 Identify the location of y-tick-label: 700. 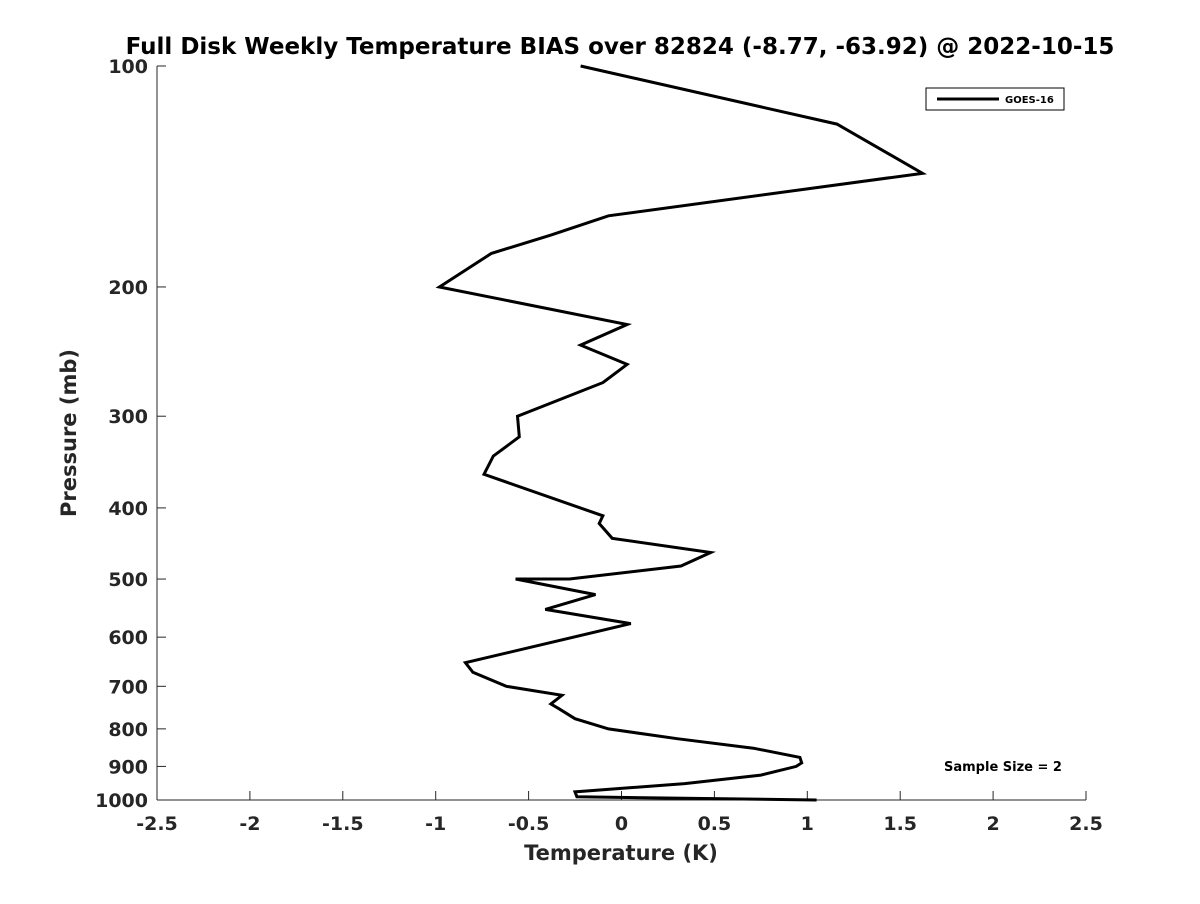
(128, 687).